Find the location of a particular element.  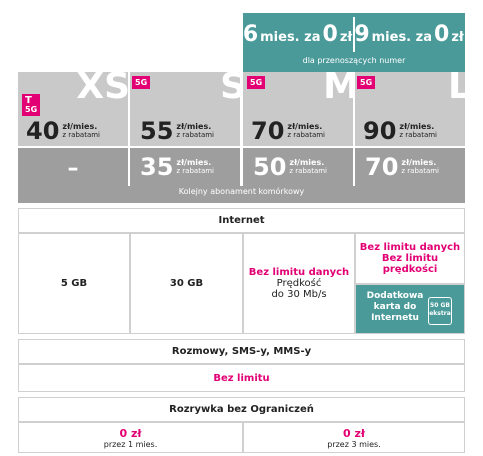

extra-card-text: Dodatkowa karta do Internetu is located at coordinates (395, 307).